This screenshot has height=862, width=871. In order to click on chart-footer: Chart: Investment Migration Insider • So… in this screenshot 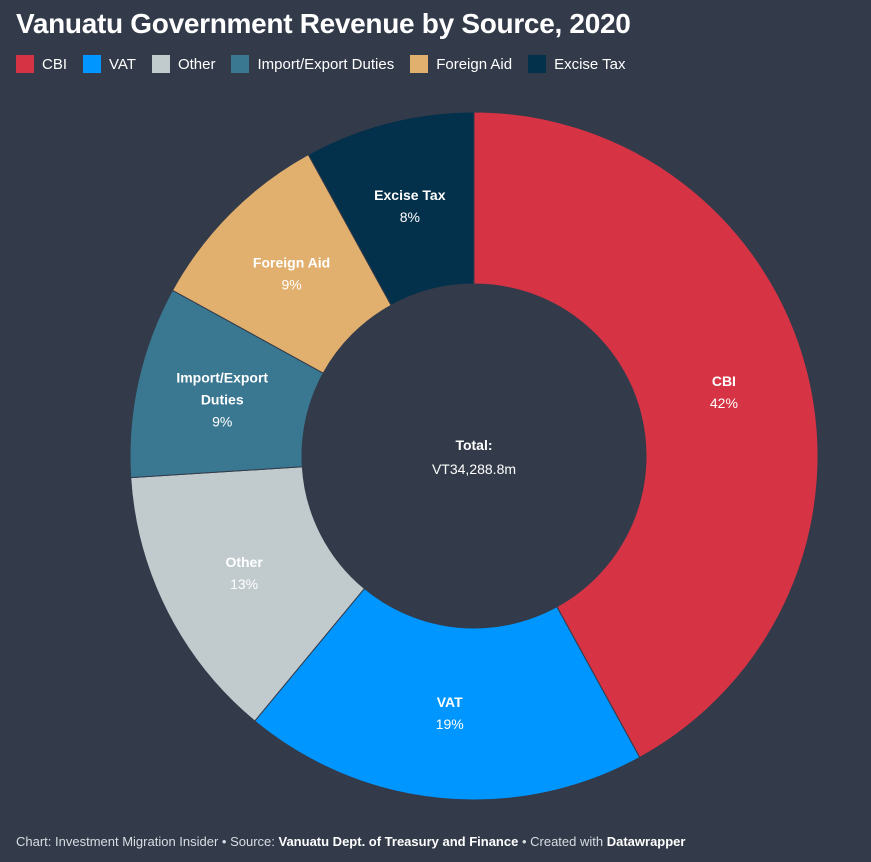, I will do `click(350, 841)`.